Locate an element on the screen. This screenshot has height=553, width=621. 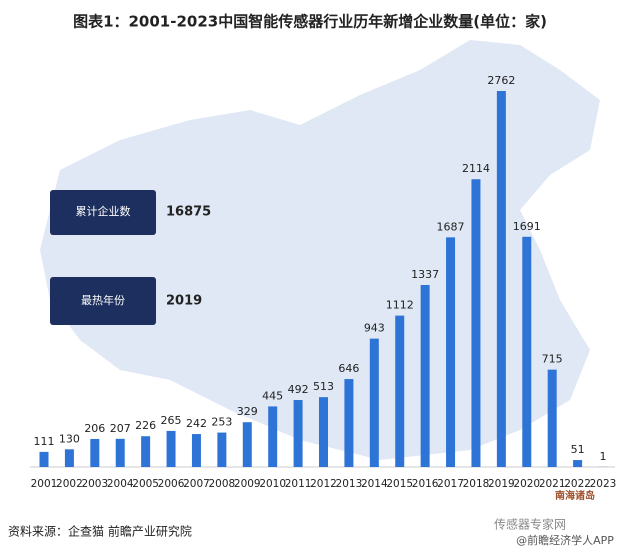
x-tick-label: 2013 is located at coordinates (349, 484).